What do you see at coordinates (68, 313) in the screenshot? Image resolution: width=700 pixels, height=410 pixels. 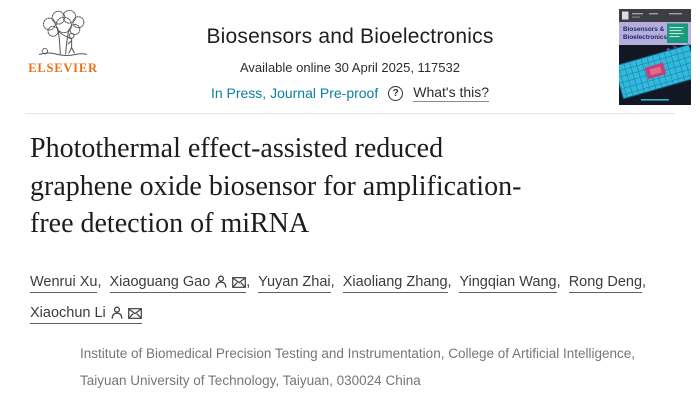 I see `author-name: Xiaochun Li` at bounding box center [68, 313].